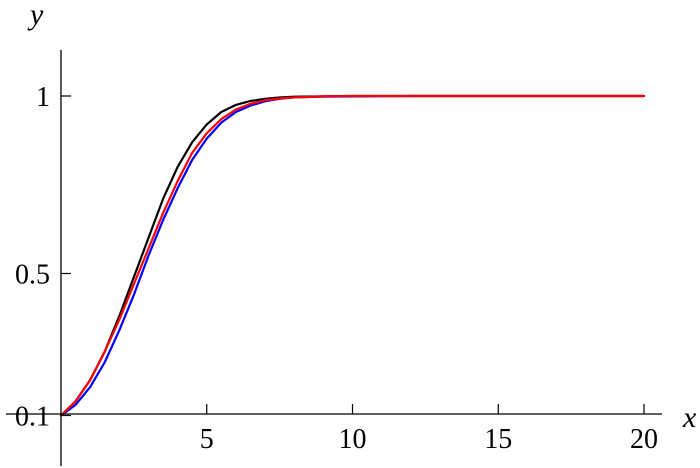 This screenshot has height=468, width=700. I want to click on y-tick-label: 0.5, so click(32, 275).